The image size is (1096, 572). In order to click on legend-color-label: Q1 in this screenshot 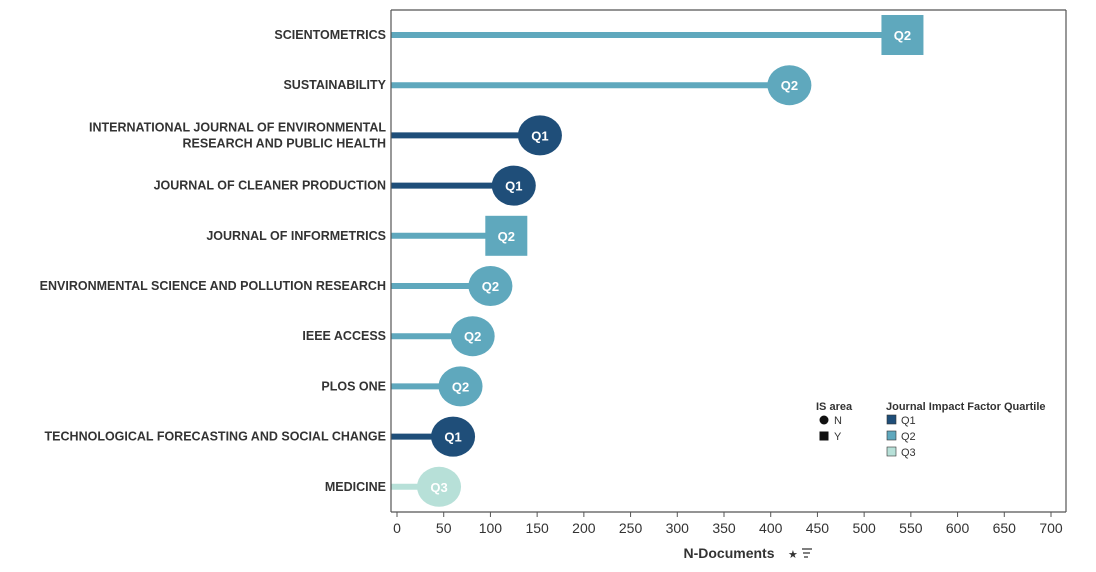, I will do `click(908, 421)`.